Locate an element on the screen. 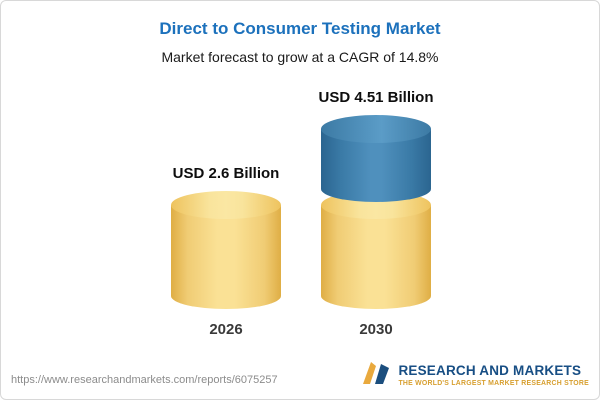 This screenshot has width=600, height=400. chart-title: Direct to Consumer Testing Market is located at coordinates (300, 28).